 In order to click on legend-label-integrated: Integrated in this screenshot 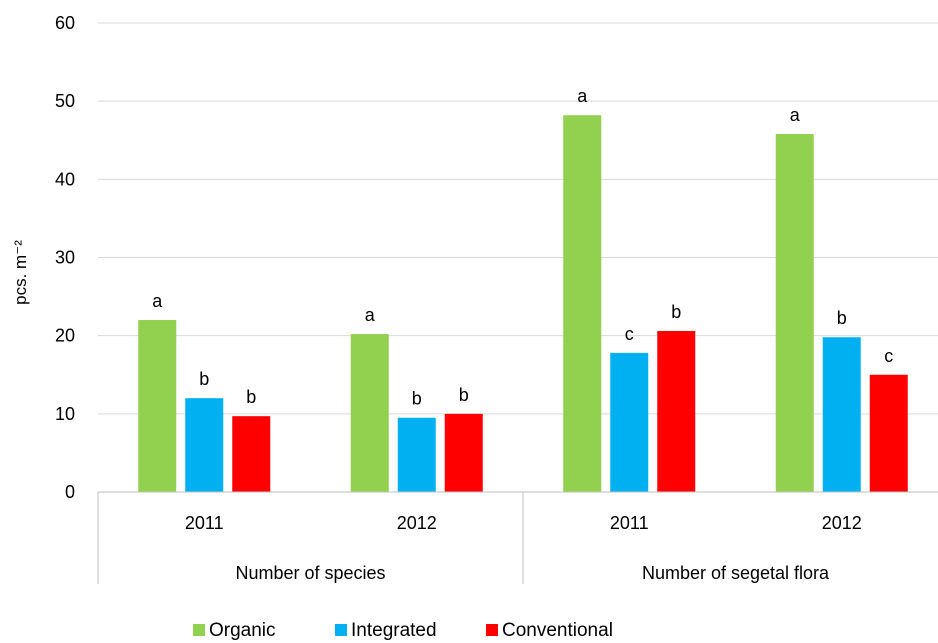, I will do `click(394, 630)`.